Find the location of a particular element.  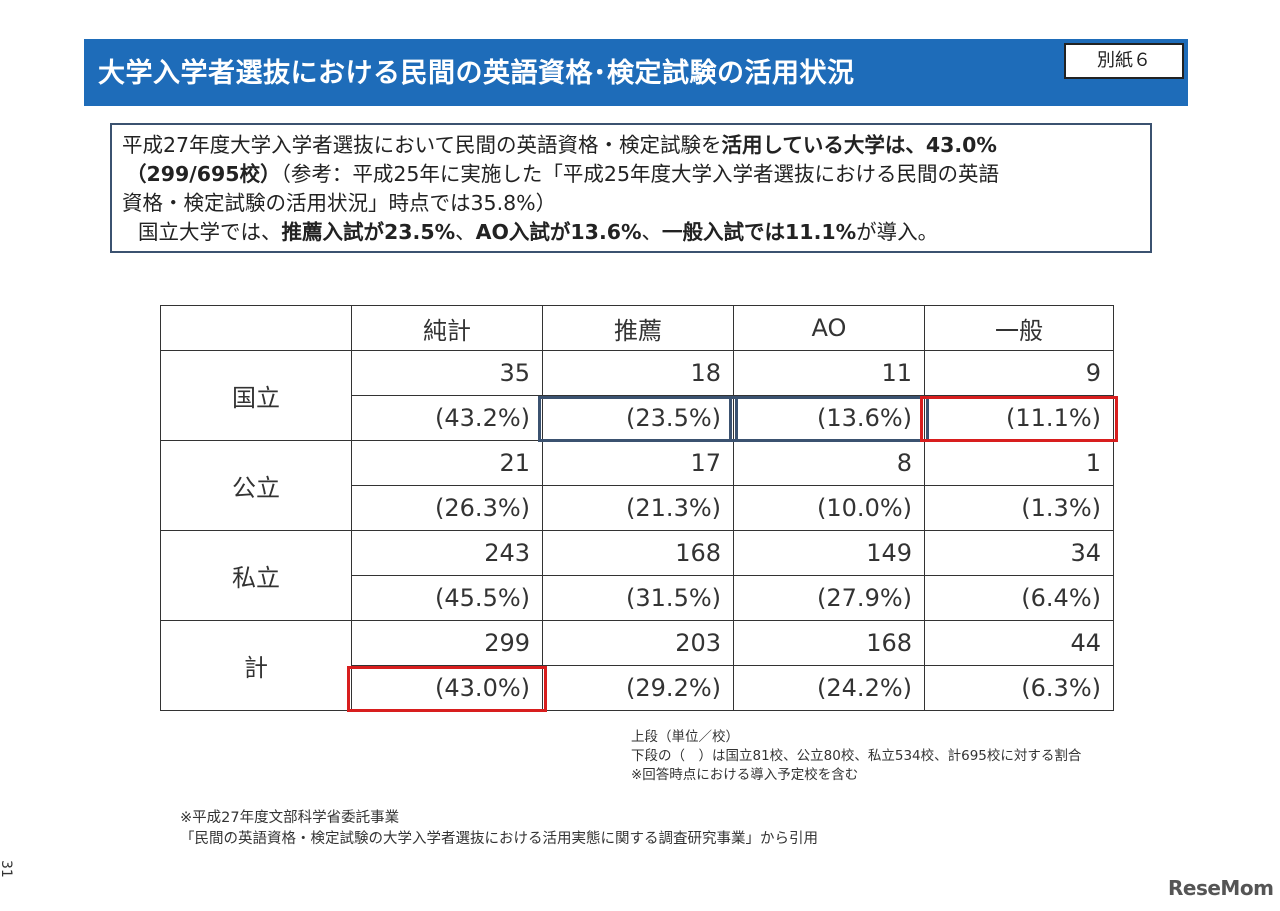

count-cell: 9 is located at coordinates (1019, 373).